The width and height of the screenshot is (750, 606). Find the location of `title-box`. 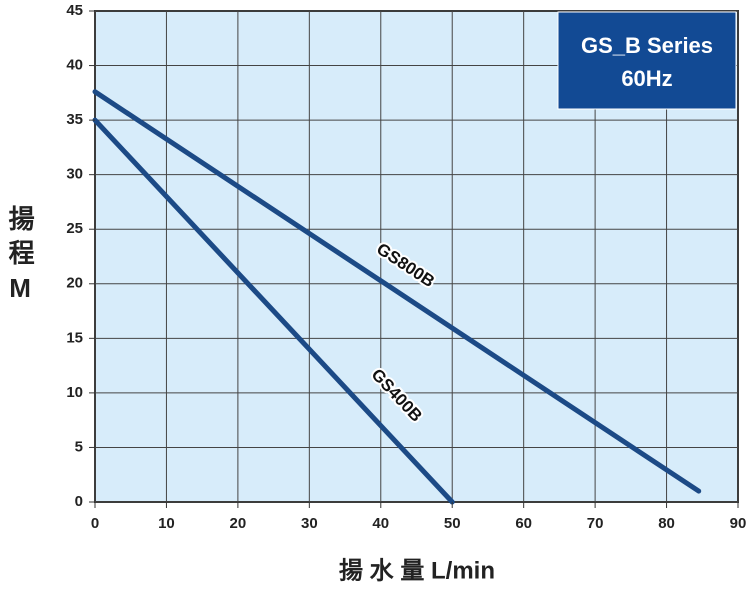

title-box is located at coordinates (647, 60).